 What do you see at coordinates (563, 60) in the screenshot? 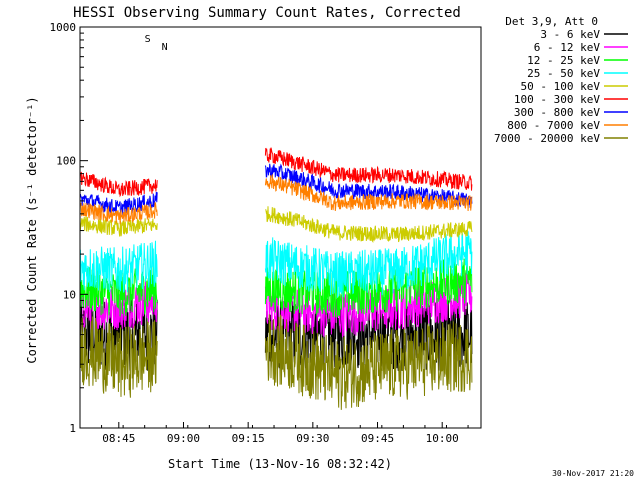
I see `legend-label: 12 - 25 keV` at bounding box center [563, 60].